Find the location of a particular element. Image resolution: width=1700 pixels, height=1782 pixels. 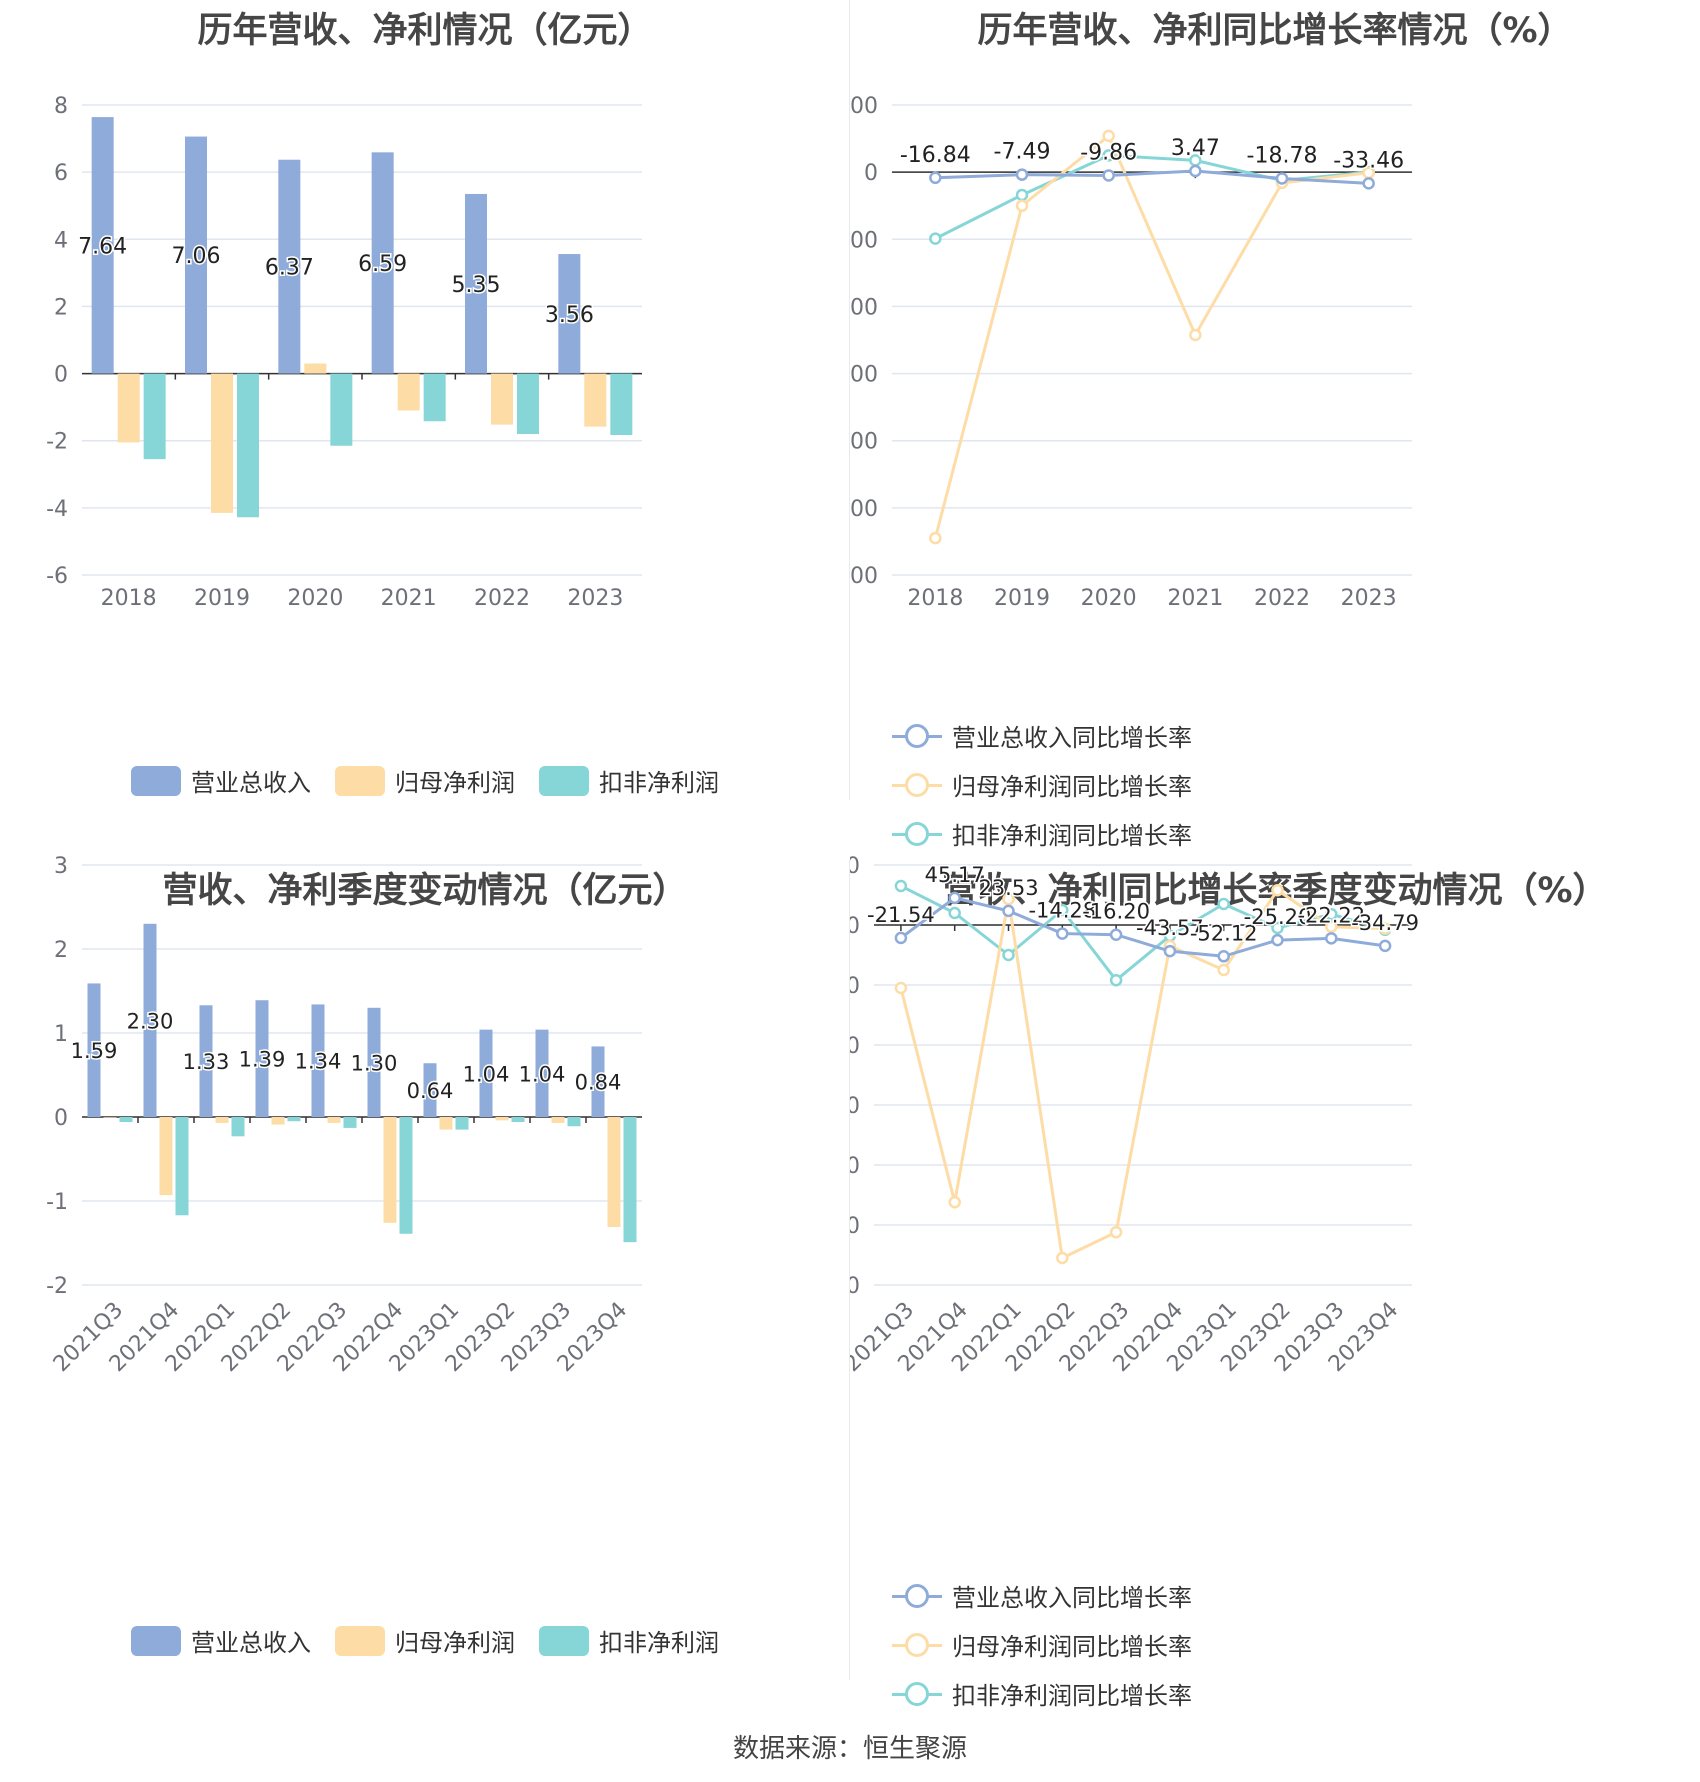

data-label: 1.04 is located at coordinates (486, 1074).